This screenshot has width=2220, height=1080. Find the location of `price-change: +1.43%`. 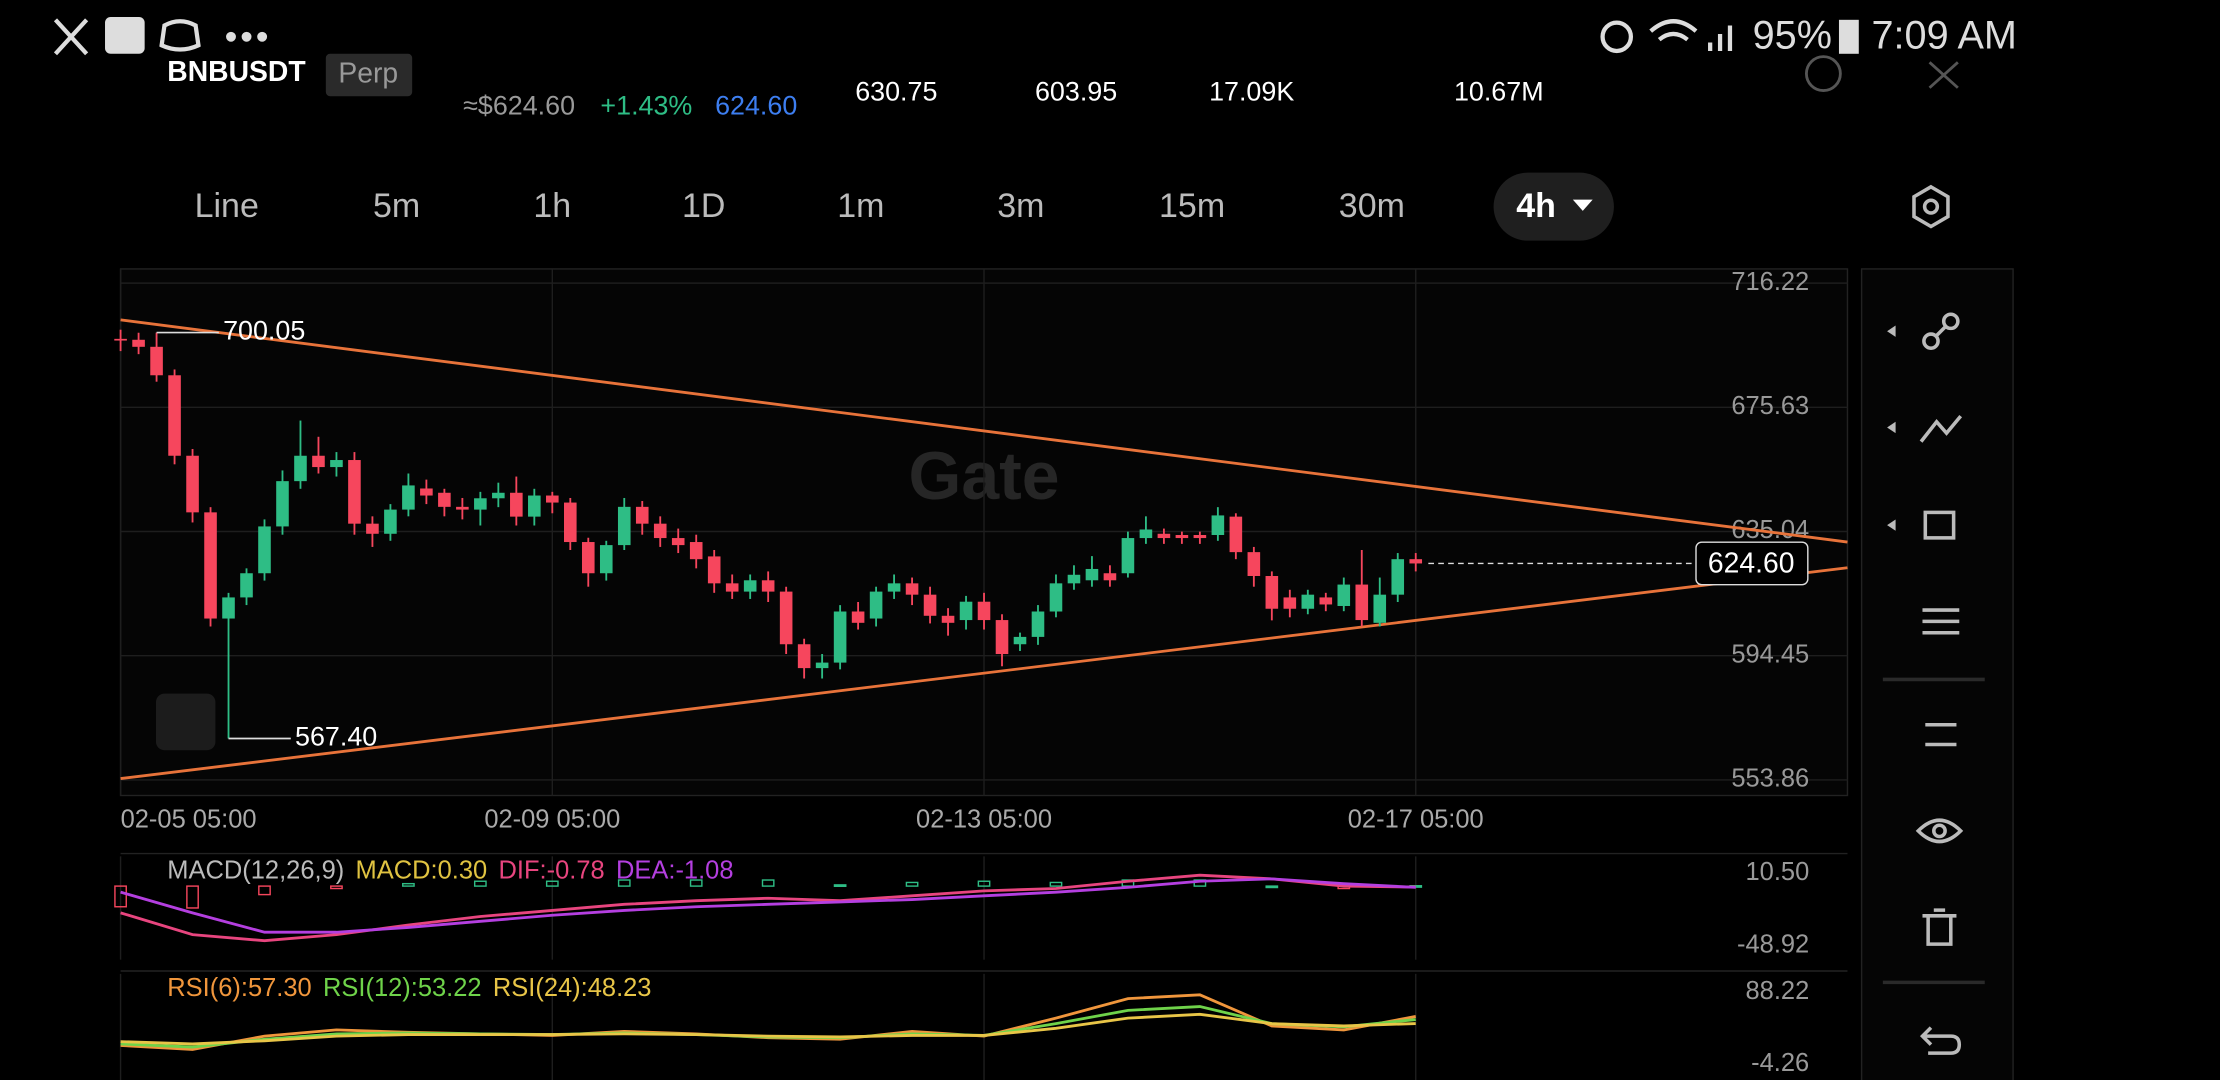

price-change: +1.43% is located at coordinates (646, 106).